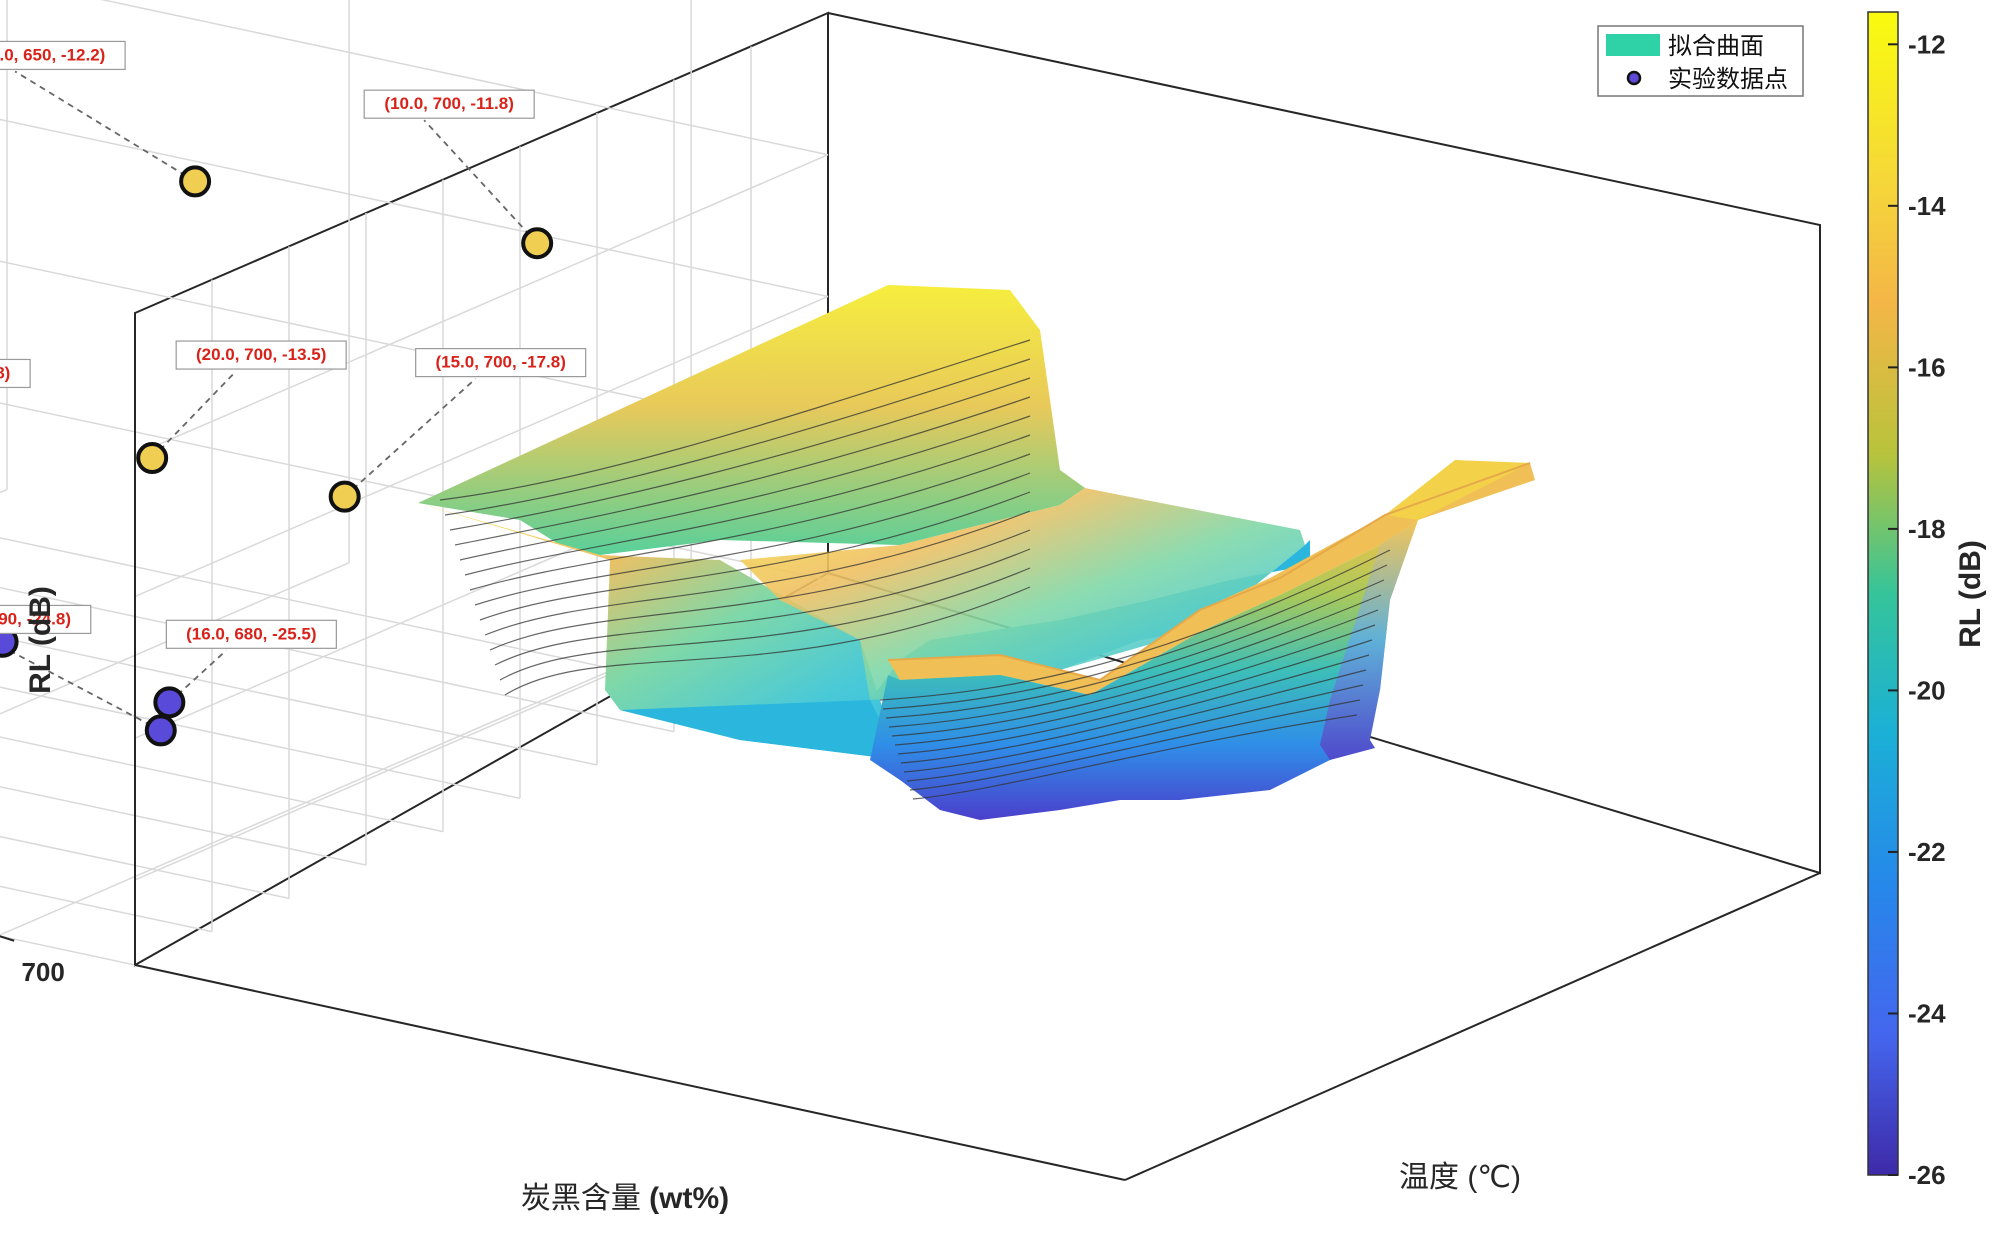 The height and width of the screenshot is (1242, 2000). Describe the element at coordinates (1460, 1177) in the screenshot. I see `y-axis-label: 温度 (℃)` at that location.